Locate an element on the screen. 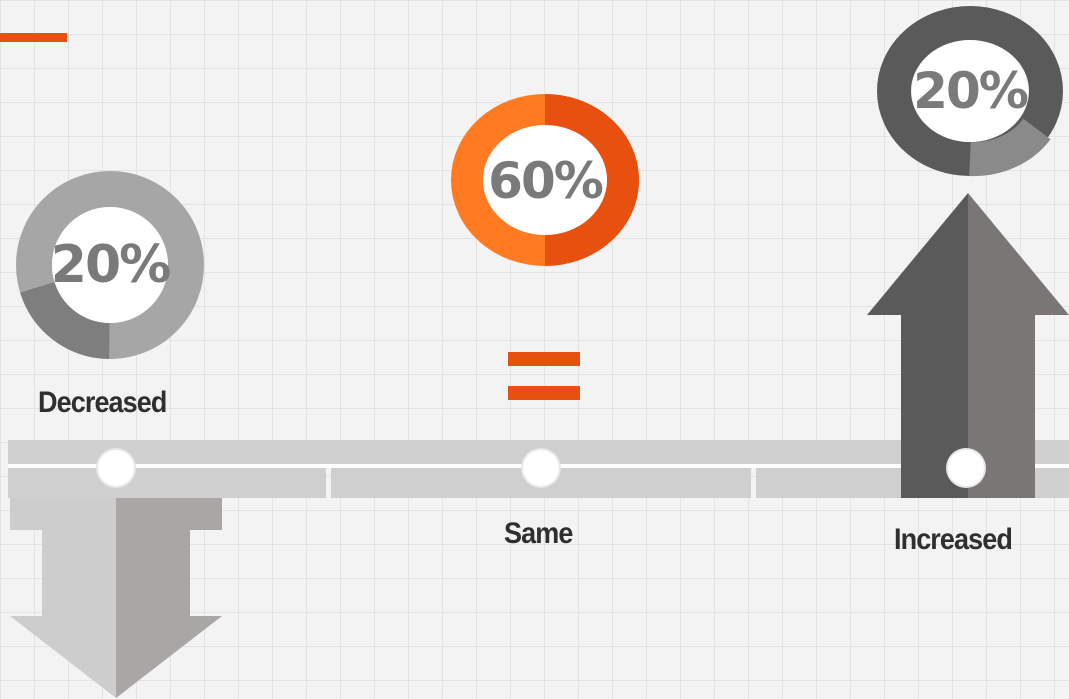  donut-ring-decreased is located at coordinates (110, 265).